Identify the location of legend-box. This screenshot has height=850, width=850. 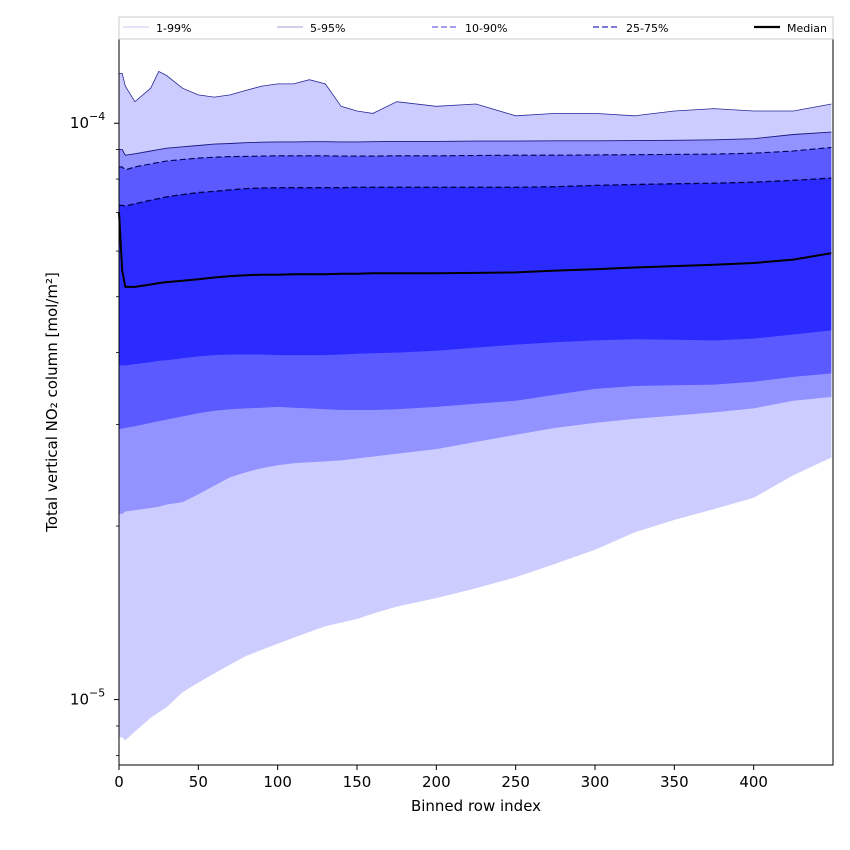
(476, 28).